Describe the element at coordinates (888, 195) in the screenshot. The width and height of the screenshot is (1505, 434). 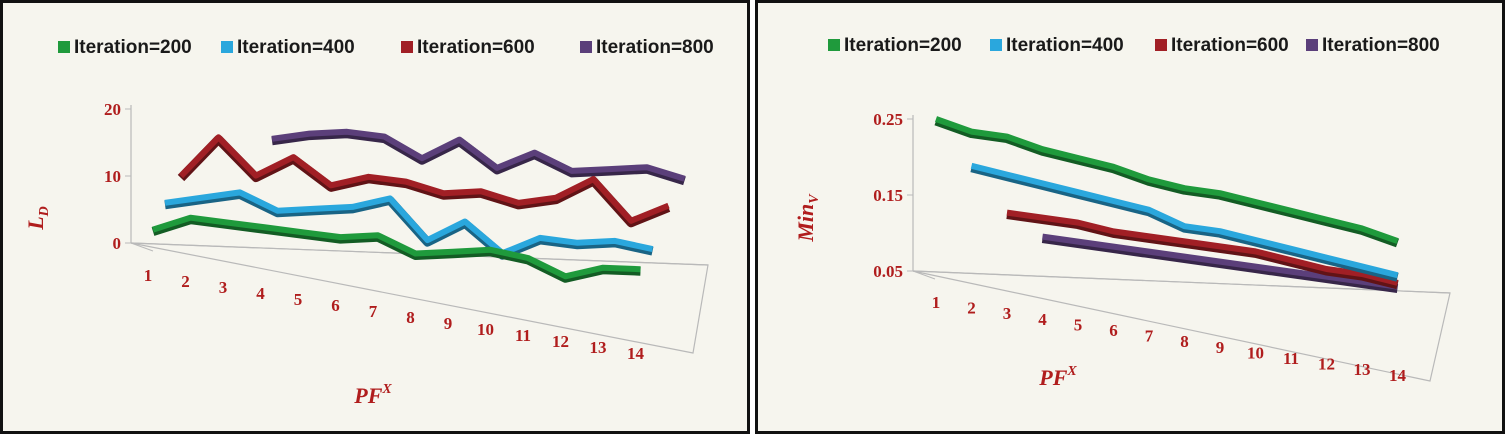
I see `y-tick-label-2: 0.15` at that location.